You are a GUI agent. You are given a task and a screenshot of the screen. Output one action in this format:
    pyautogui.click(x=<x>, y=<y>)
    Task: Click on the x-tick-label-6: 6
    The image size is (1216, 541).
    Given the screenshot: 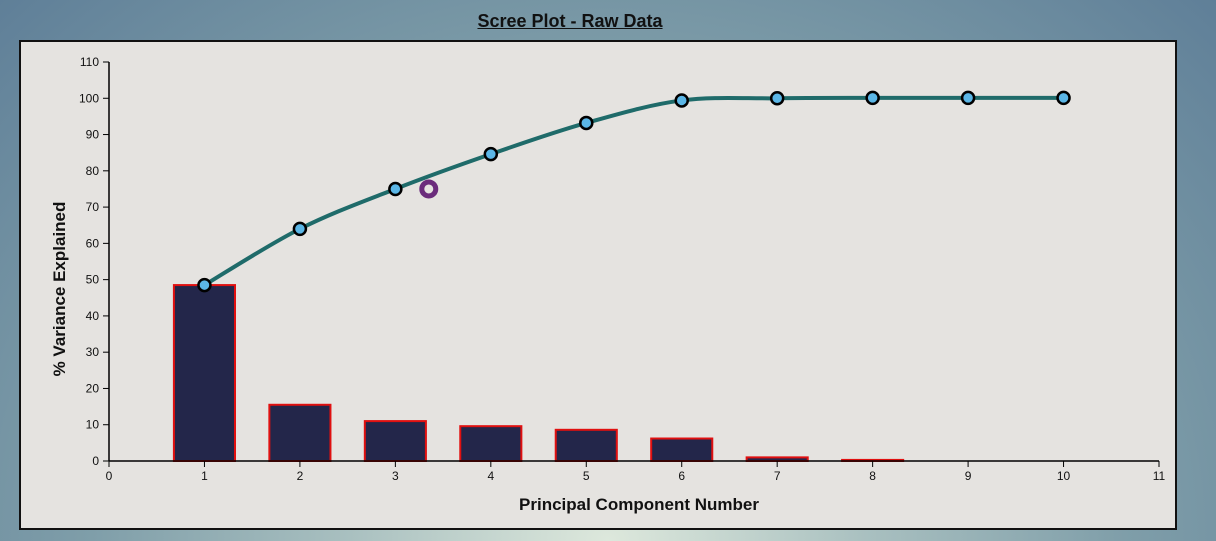 What is the action you would take?
    pyautogui.click(x=681, y=476)
    